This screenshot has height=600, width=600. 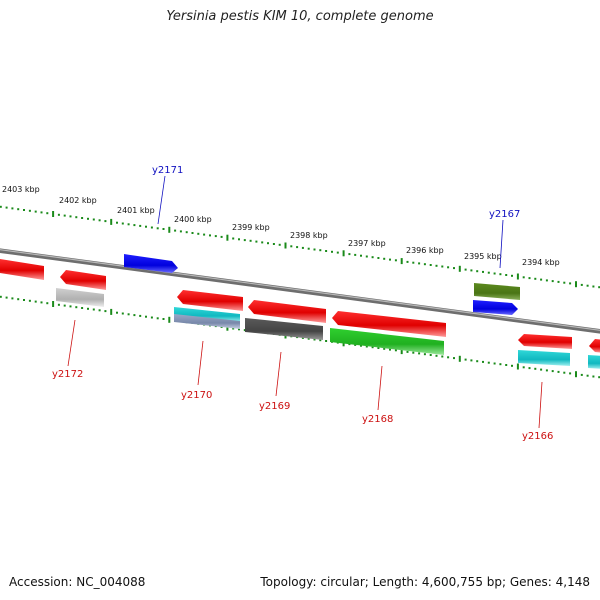 What do you see at coordinates (80, 297) in the screenshot?
I see `gene-y2172-product` at bounding box center [80, 297].